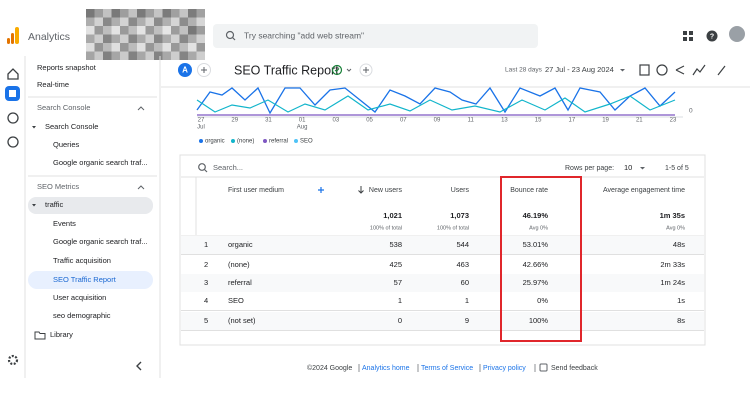 The width and height of the screenshot is (750, 405). What do you see at coordinates (721, 70) in the screenshot?
I see `edit-icon` at bounding box center [721, 70].